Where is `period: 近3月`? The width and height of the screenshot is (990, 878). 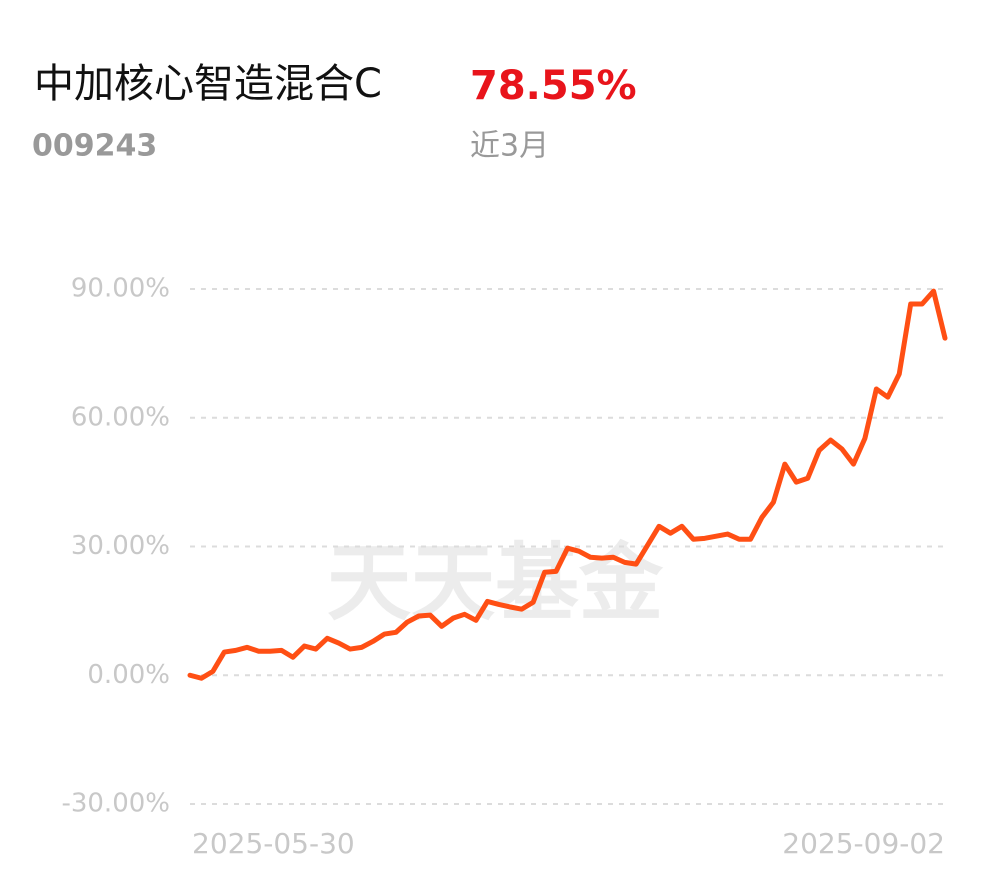
period: 近3月 is located at coordinates (509, 146).